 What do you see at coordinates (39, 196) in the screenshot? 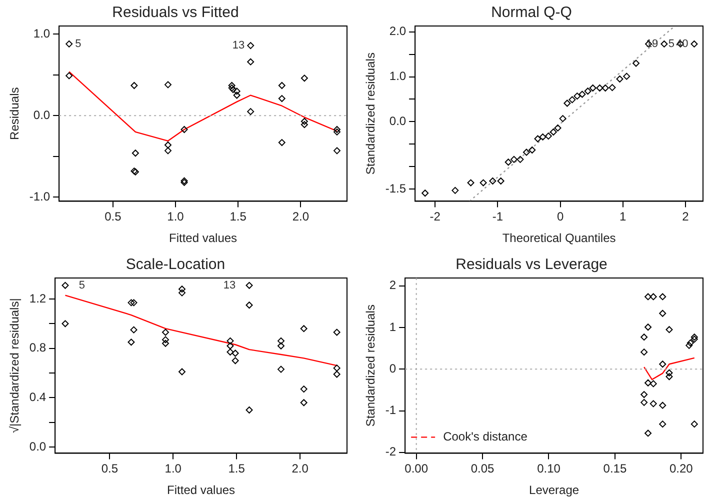
I see `y-tick-label: -1.0` at bounding box center [39, 196].